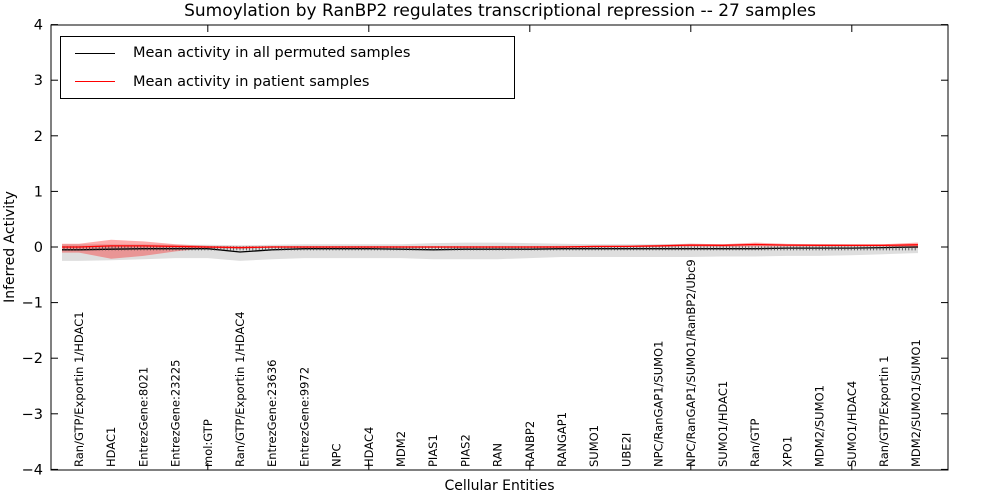 The image size is (1000, 500). I want to click on x-category-label: mol:GTP, so click(208, 443).